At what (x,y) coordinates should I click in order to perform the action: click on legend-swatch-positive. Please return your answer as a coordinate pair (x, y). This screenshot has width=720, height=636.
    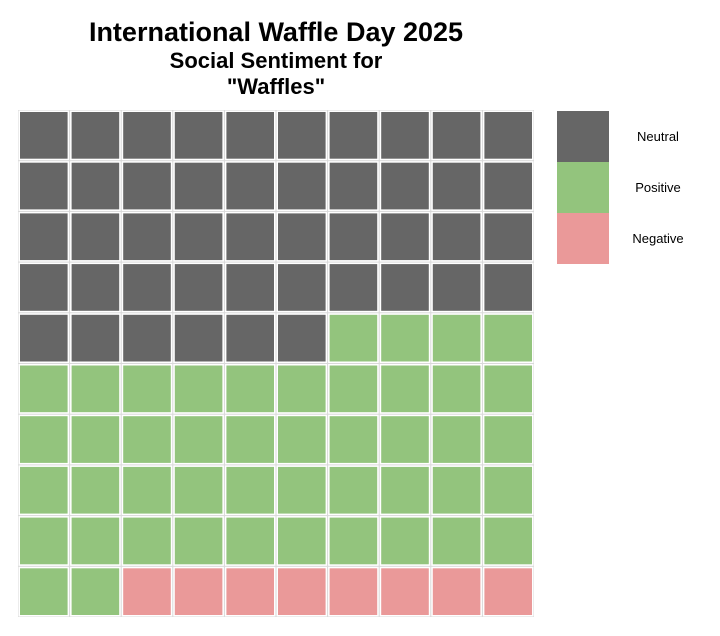
    Looking at the image, I should click on (583, 187).